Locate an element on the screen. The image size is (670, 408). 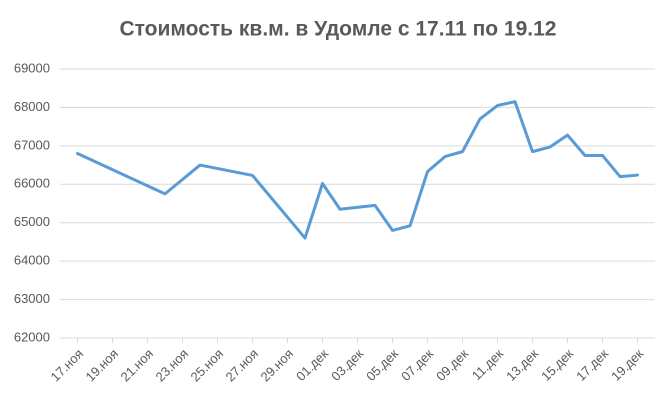
x-tick-label: 23.ноя is located at coordinates (171, 365).